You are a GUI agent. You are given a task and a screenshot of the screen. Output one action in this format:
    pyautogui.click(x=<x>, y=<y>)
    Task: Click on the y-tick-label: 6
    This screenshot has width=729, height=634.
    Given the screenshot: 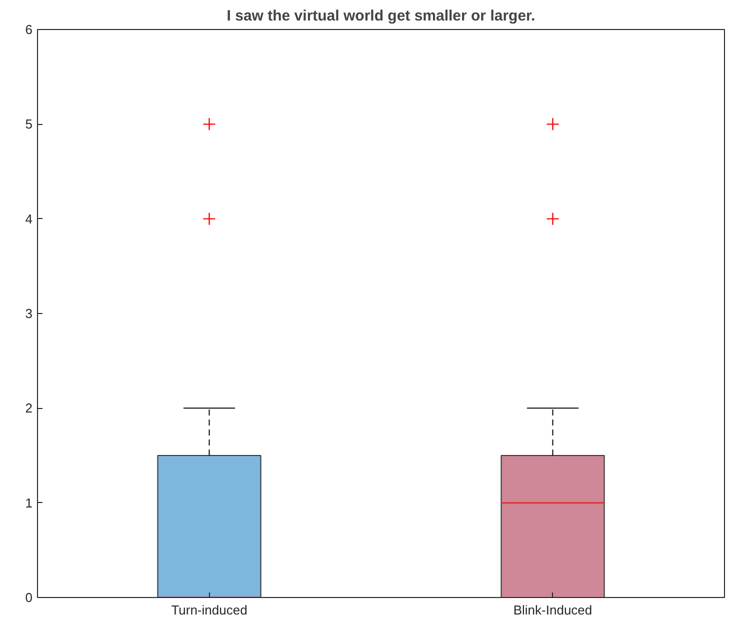 What is the action you would take?
    pyautogui.click(x=29, y=29)
    